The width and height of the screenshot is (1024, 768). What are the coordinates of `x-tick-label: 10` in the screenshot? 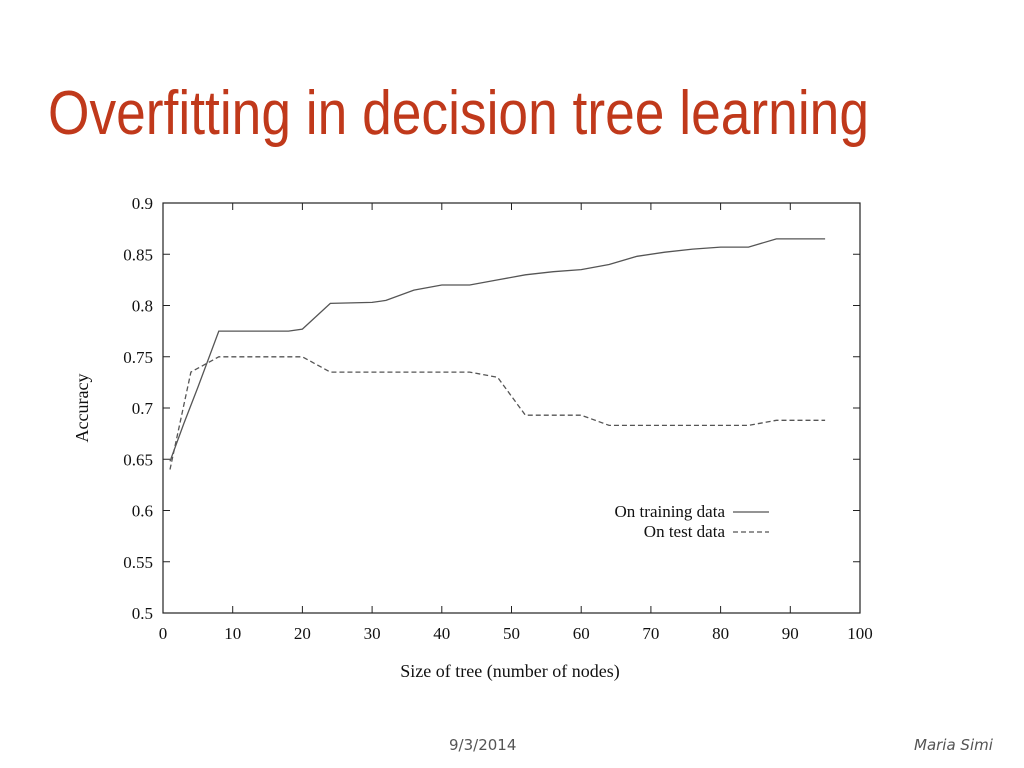 It's located at (232, 633).